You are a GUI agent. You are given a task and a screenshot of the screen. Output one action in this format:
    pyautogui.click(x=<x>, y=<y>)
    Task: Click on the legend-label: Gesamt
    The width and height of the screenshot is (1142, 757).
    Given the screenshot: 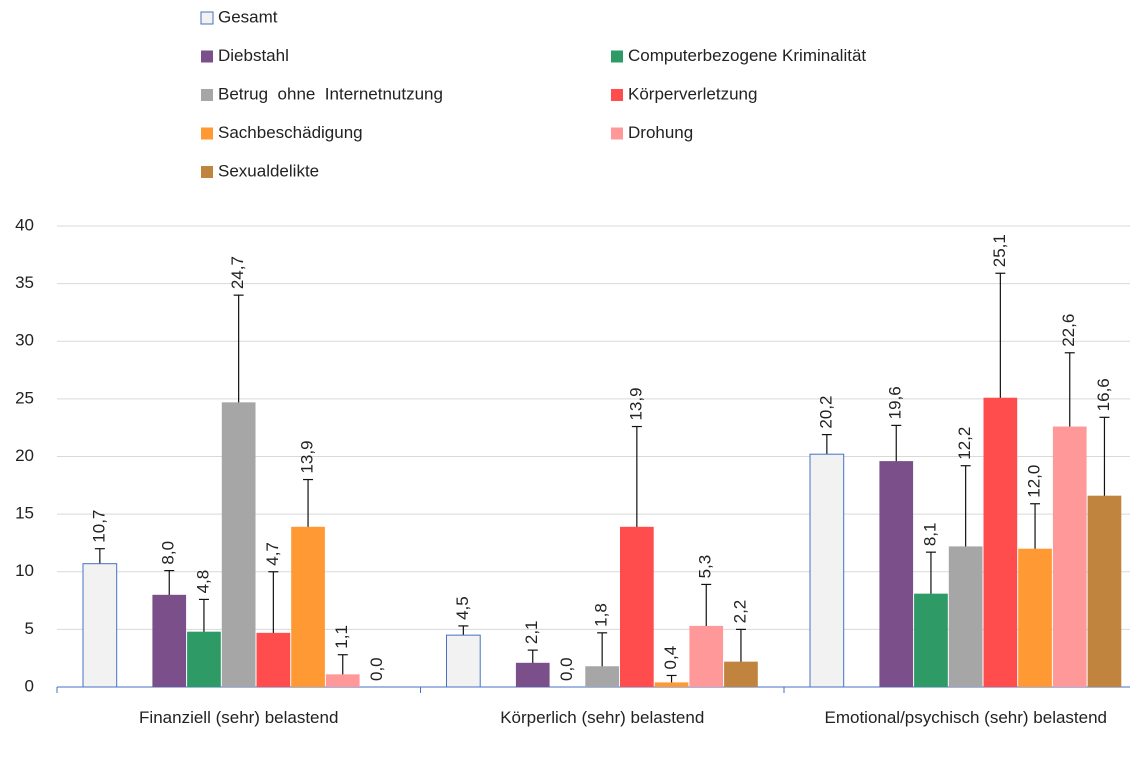 What is the action you would take?
    pyautogui.click(x=248, y=16)
    